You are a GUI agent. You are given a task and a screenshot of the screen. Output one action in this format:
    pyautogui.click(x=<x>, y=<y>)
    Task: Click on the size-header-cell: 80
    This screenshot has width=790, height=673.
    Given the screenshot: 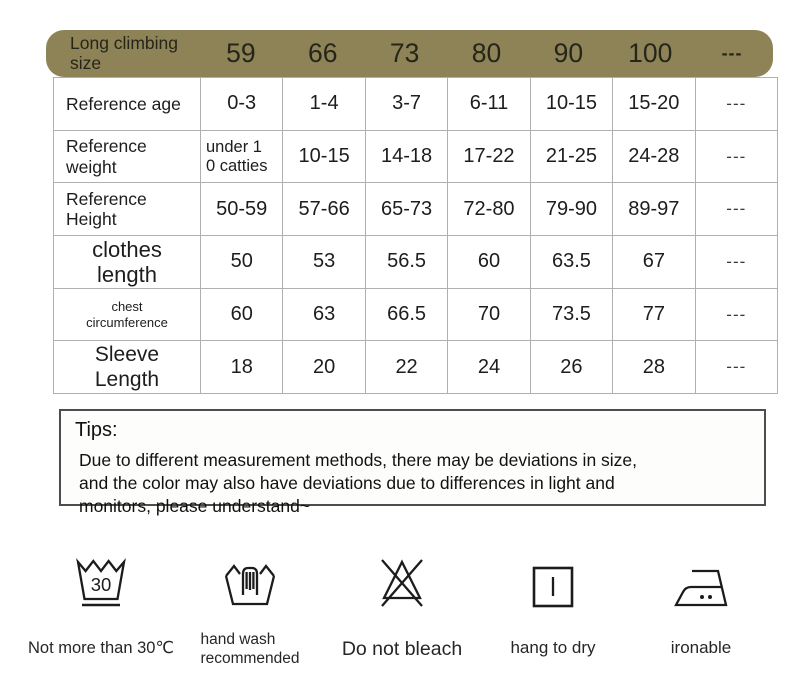 What is the action you would take?
    pyautogui.click(x=486, y=53)
    